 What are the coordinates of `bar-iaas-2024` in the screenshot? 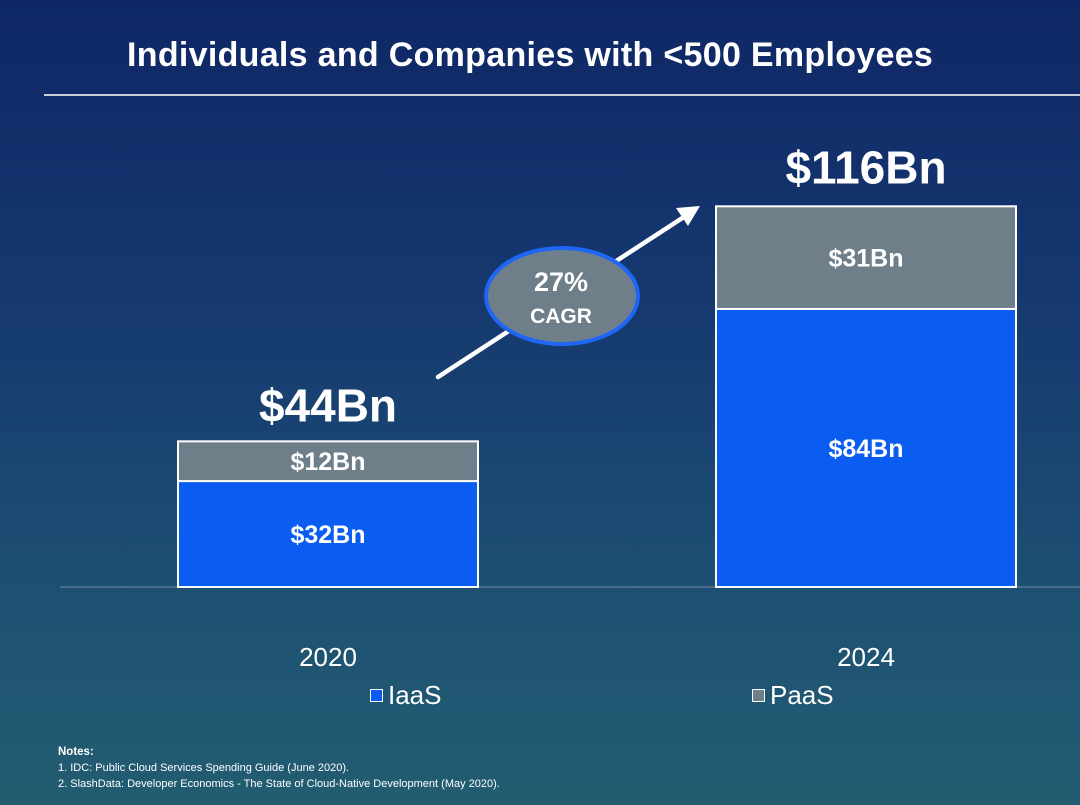 It's located at (866, 447).